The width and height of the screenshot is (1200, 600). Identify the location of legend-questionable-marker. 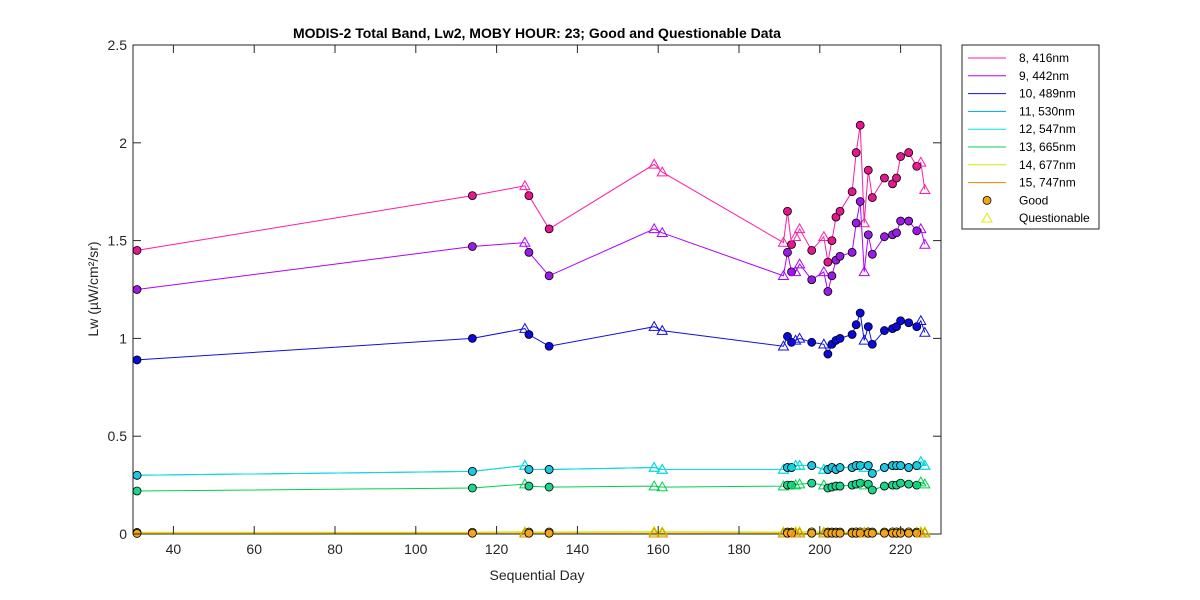
(987, 217).